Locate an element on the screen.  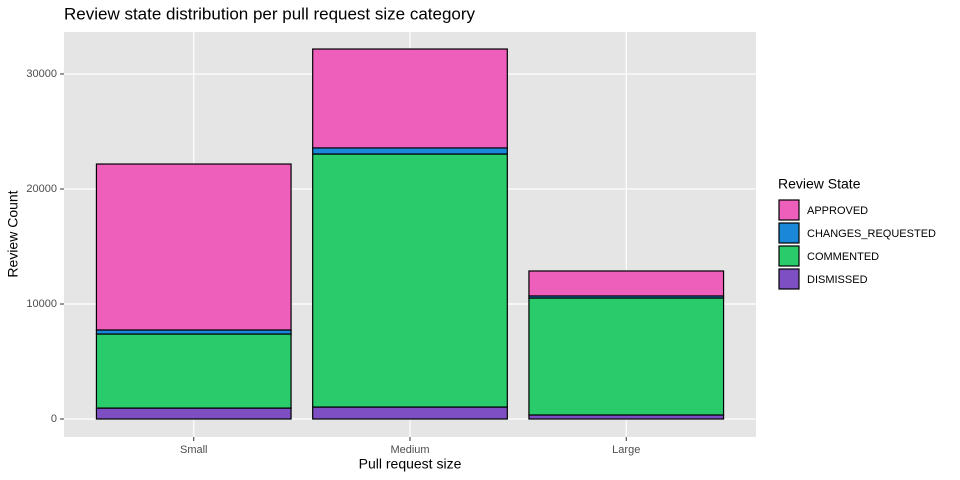
y-axis-label: Review Count is located at coordinates (13, 233).